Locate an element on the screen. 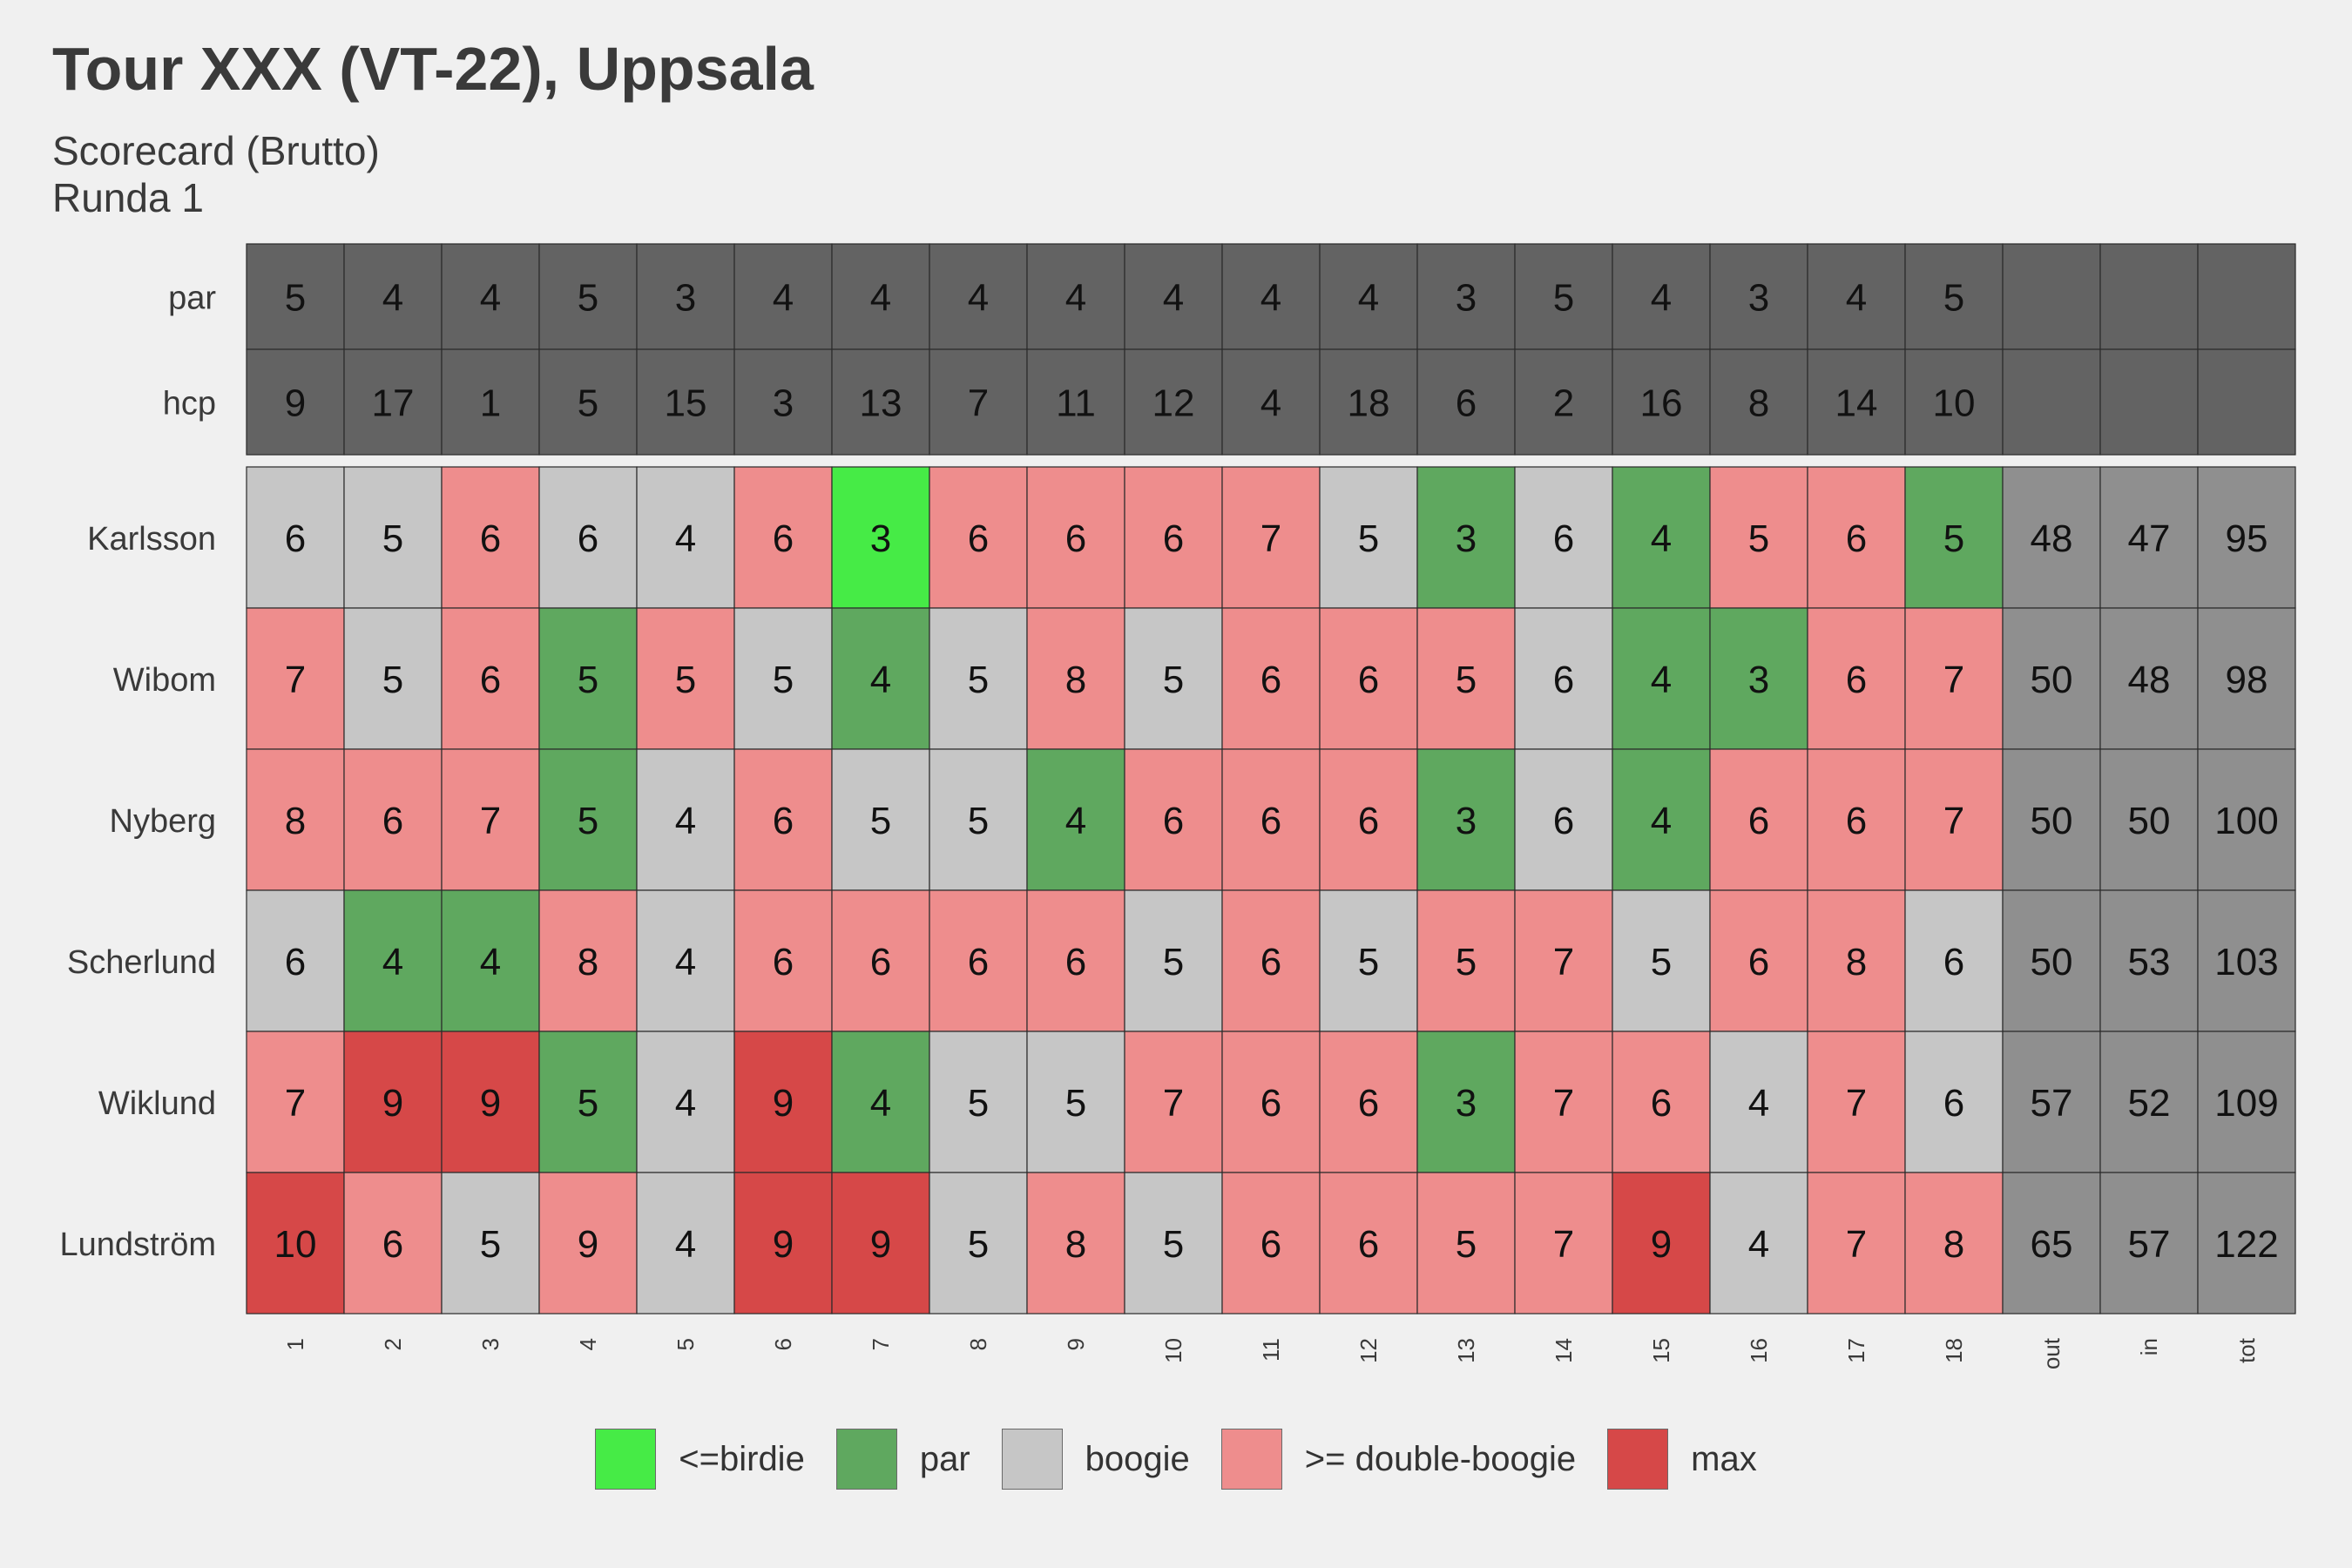  score-cell-2-9-rect is located at coordinates (1075, 678).